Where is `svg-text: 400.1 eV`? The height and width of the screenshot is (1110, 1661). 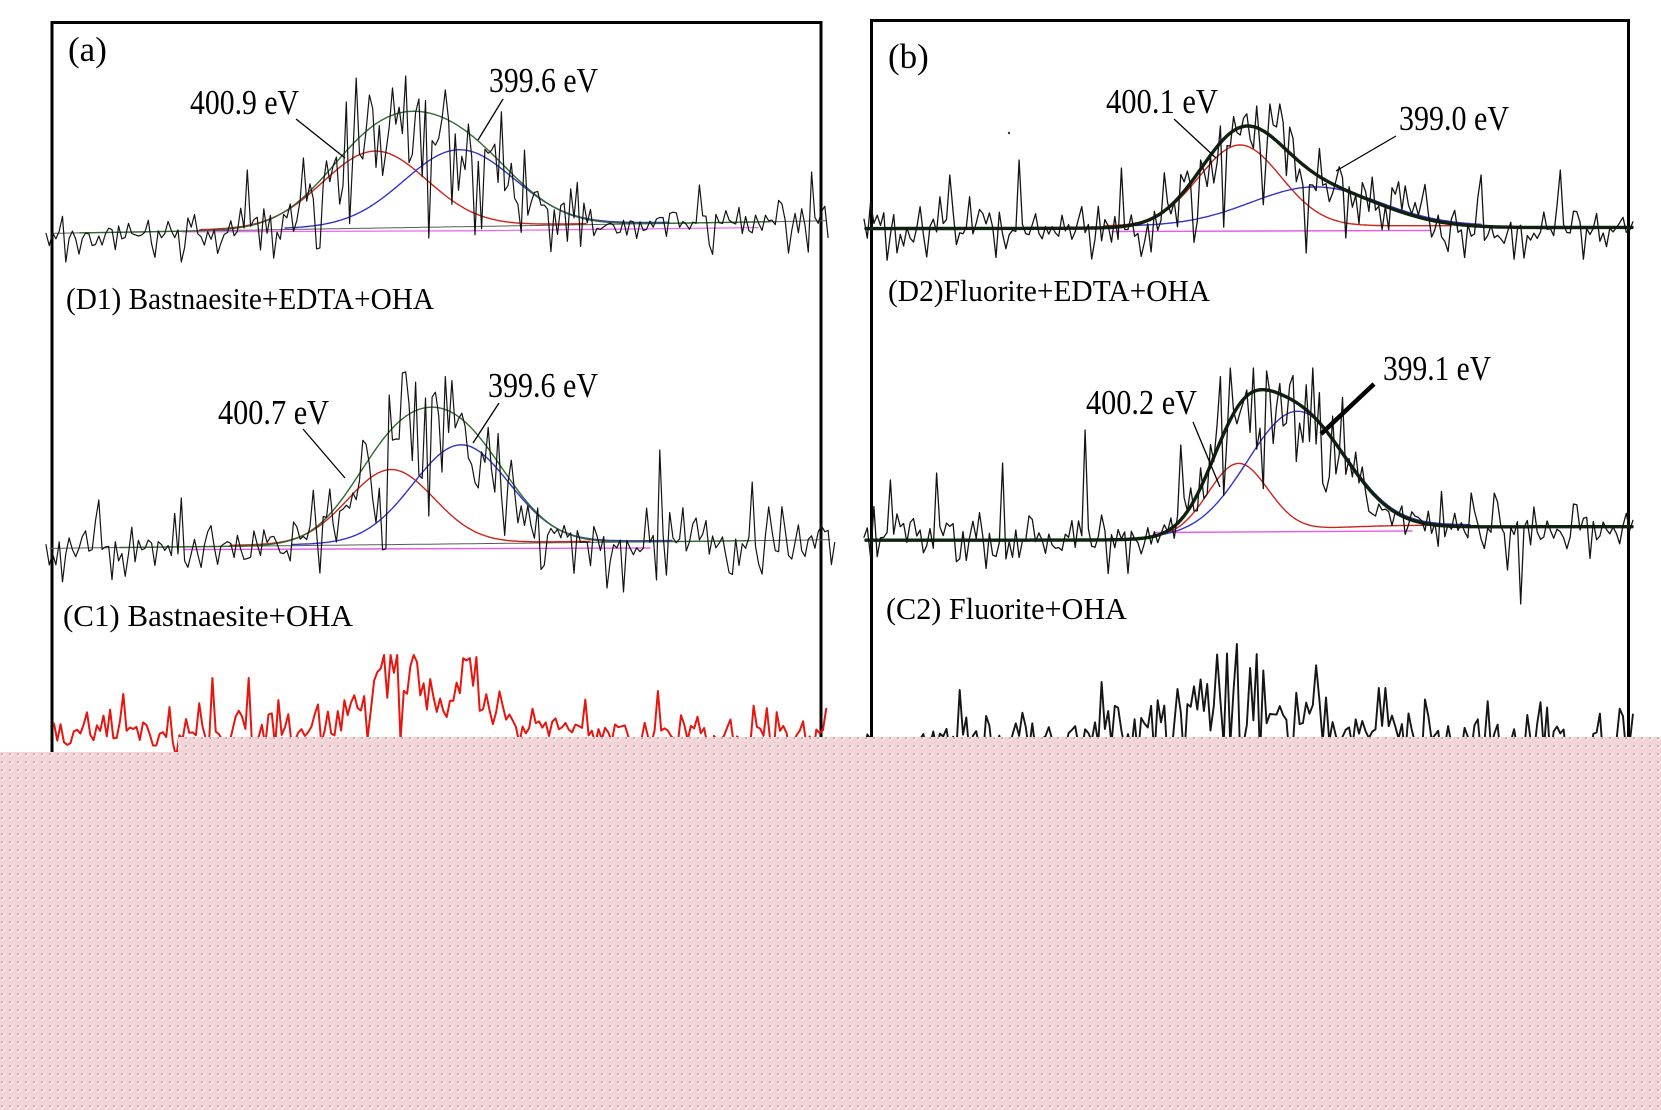
svg-text: 400.1 eV is located at coordinates (1162, 101).